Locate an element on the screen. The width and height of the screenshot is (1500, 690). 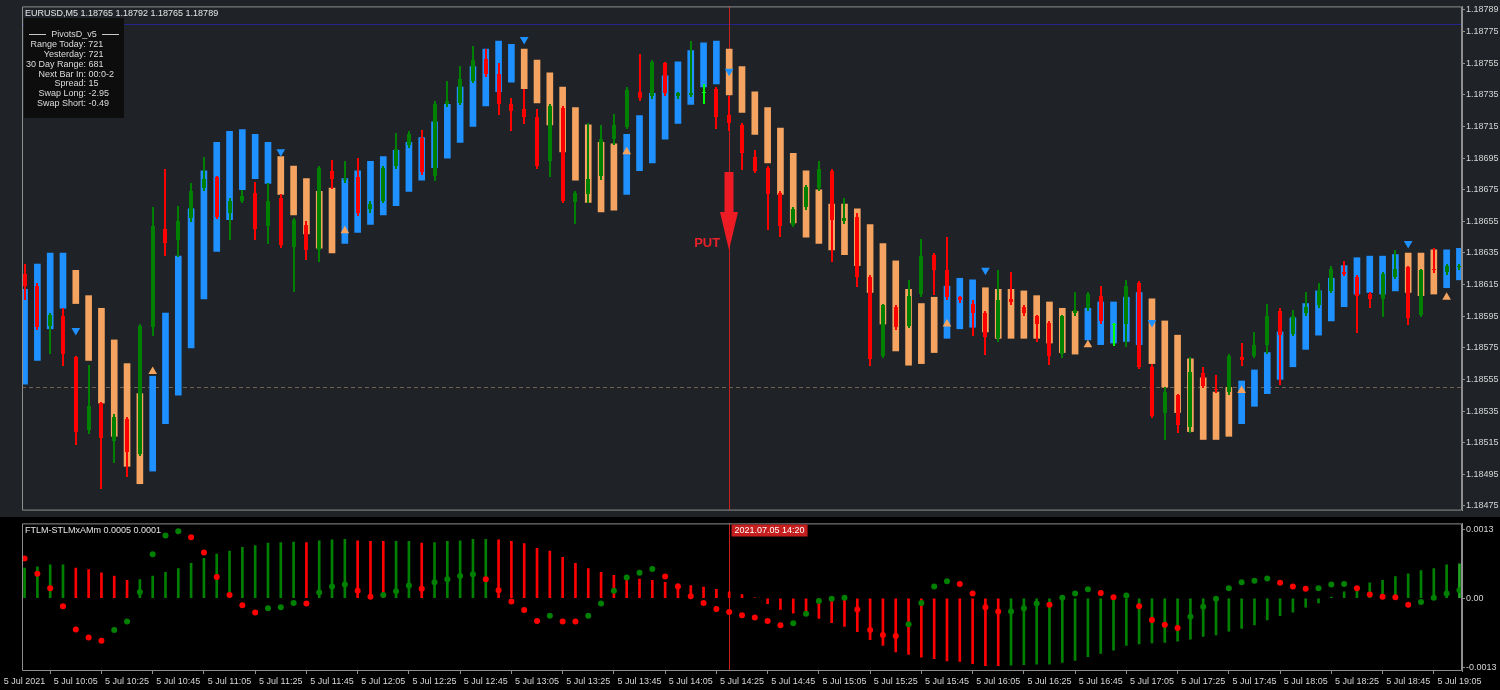
x-tick-label: 5 Jul 18:25 is located at coordinates (1356, 680).